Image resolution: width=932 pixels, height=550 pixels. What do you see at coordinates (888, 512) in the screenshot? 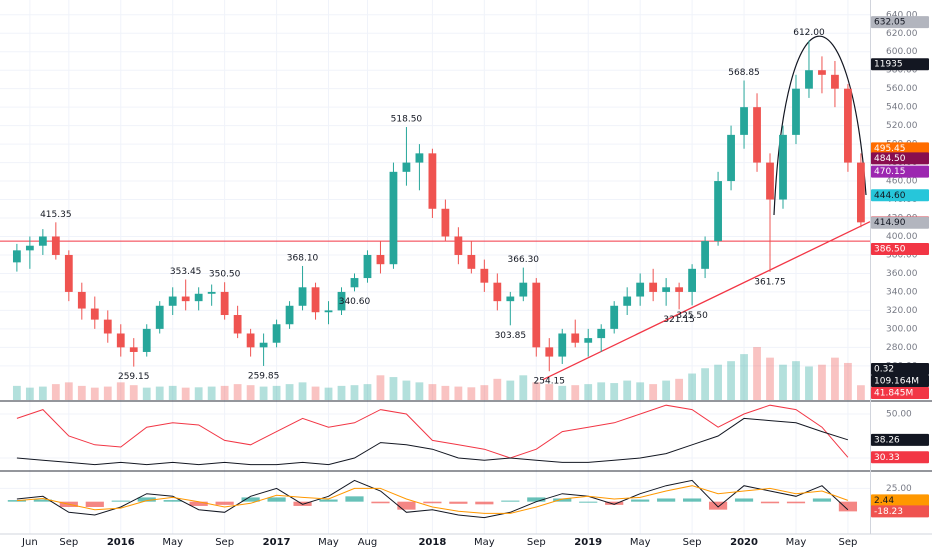
I see `price-tag-label: -18.23` at bounding box center [888, 512].